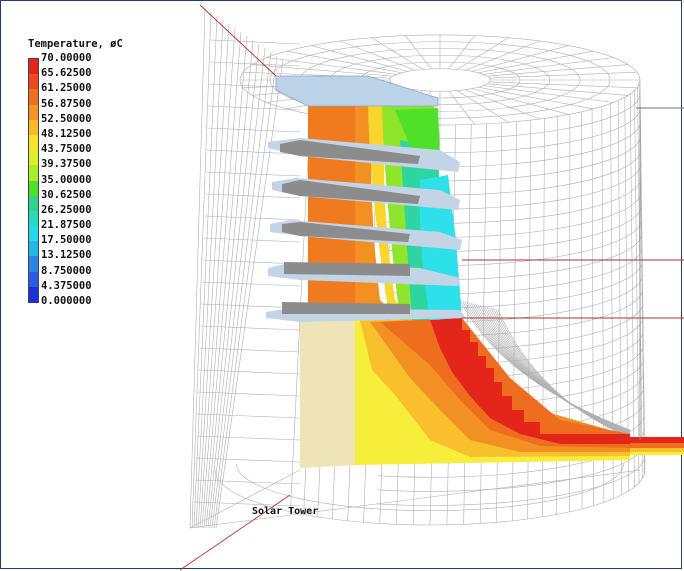 The height and width of the screenshot is (571, 684). I want to click on legend-value-label: 17.50000, so click(66, 240).